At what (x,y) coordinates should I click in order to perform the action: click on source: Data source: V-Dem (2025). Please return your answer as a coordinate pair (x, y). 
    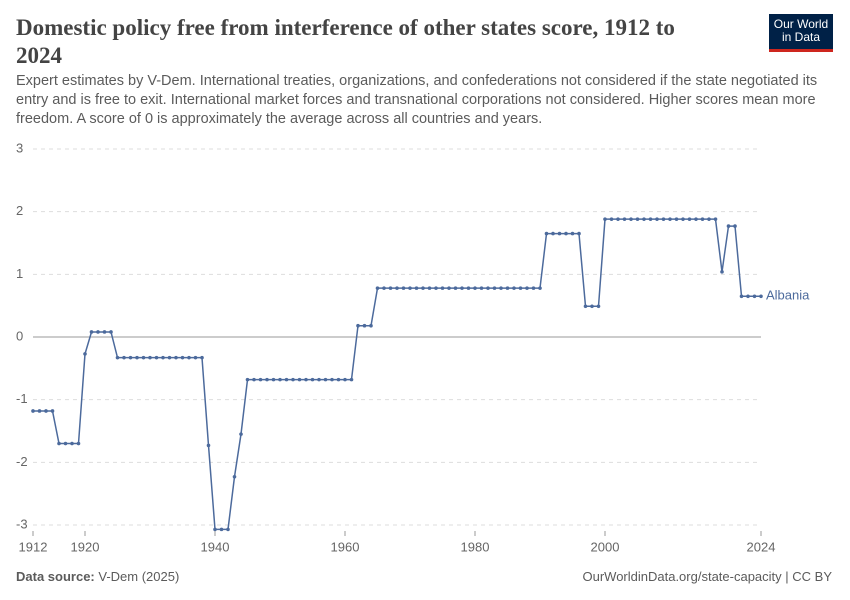
    Looking at the image, I should click on (97, 576).